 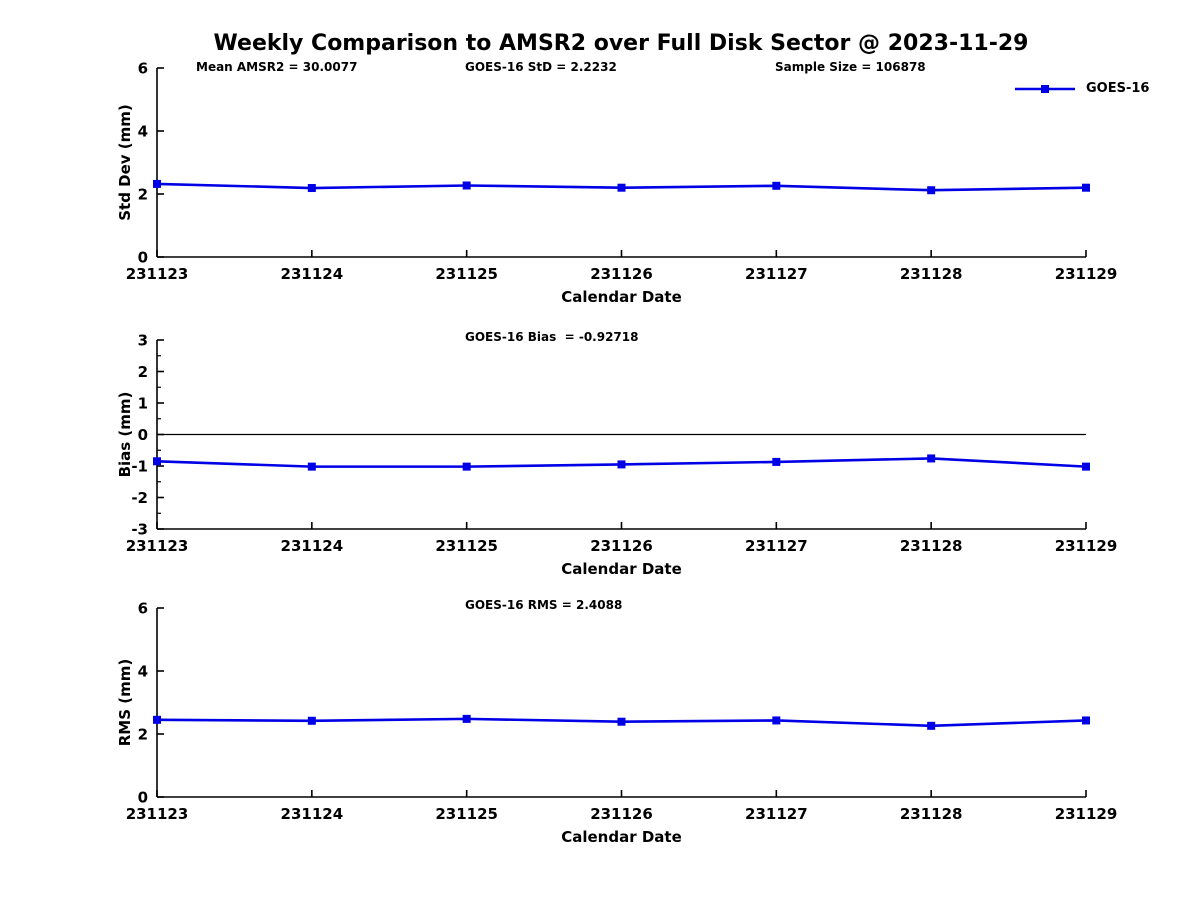 What do you see at coordinates (139, 467) in the screenshot?
I see `y-tick-label: -1` at bounding box center [139, 467].